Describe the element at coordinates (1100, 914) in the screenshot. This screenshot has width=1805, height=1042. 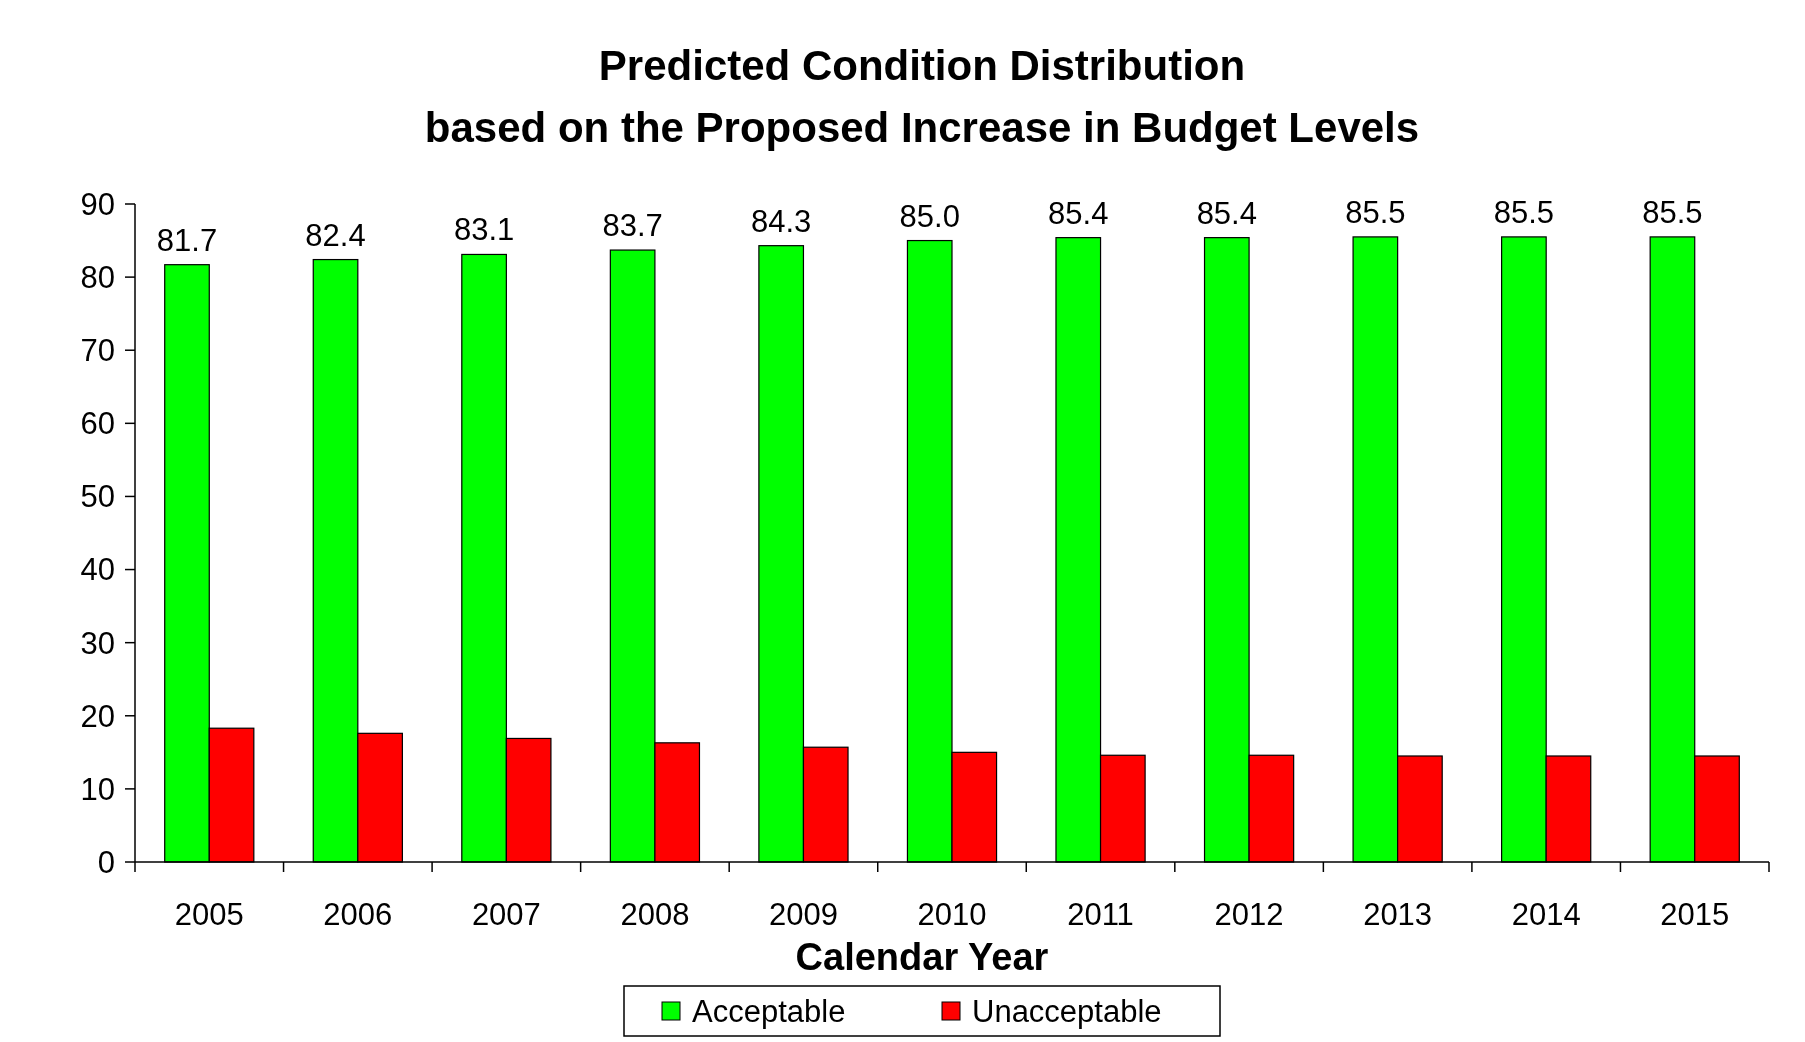
I see `x-tick-label: 2011` at that location.